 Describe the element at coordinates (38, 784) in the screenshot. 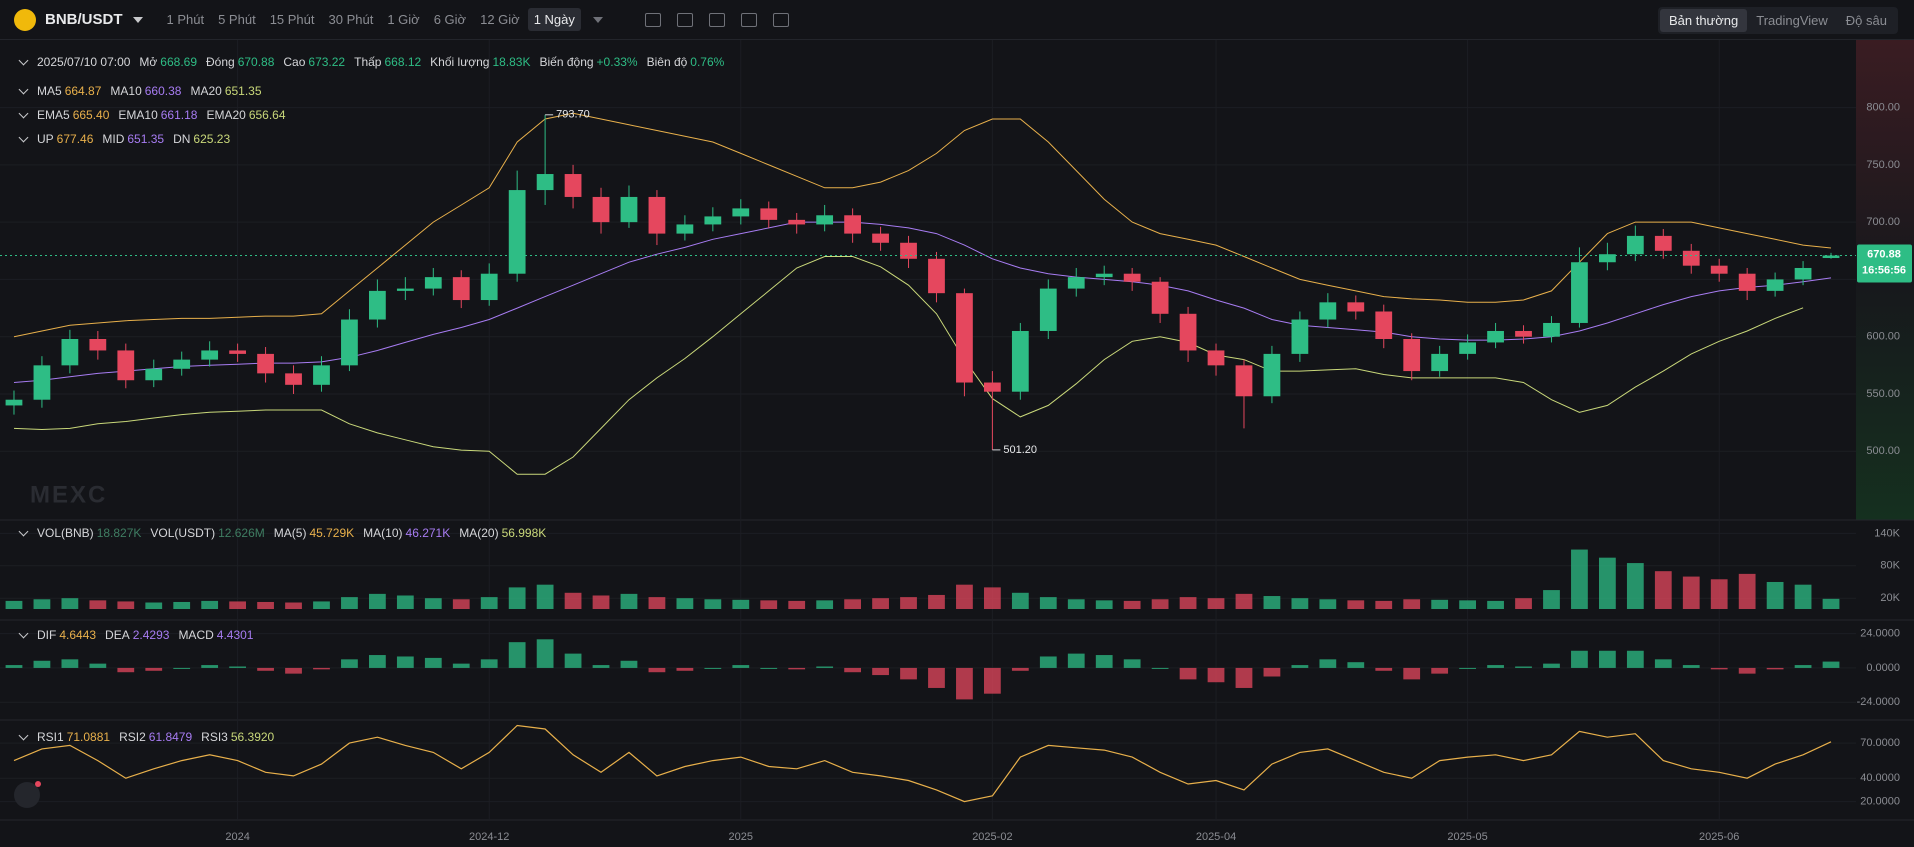

I see `notification-dot` at that location.